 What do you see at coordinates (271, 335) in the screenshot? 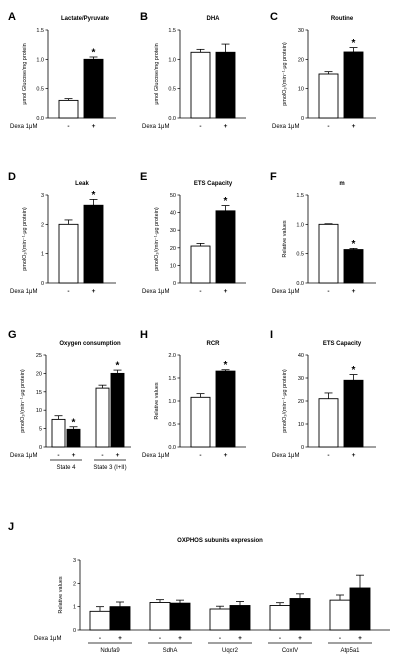
I see `panel-letter: I` at bounding box center [271, 335].